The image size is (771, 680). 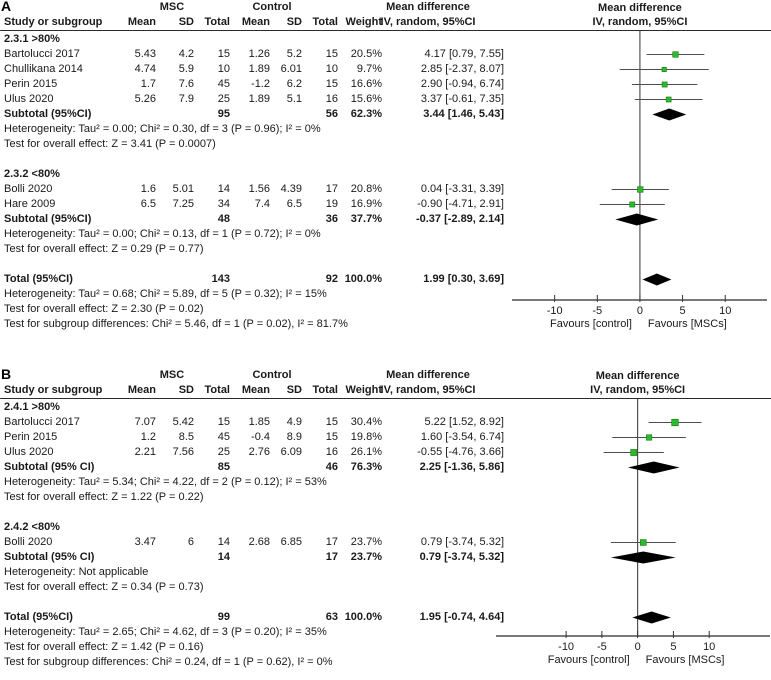 What do you see at coordinates (460, 204) in the screenshot?
I see `md-ci-value: -0.90 [-4.71, 2.91]` at bounding box center [460, 204].